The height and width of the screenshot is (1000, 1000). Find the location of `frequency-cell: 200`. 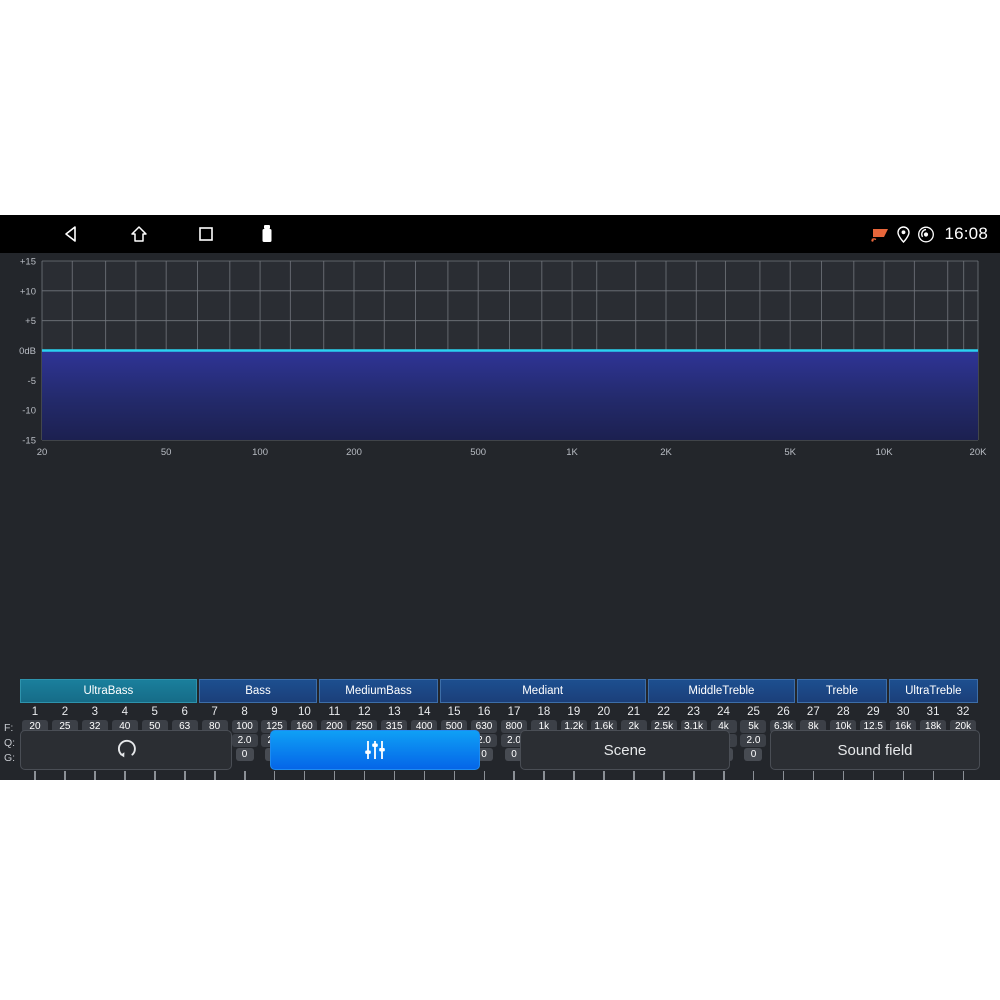

frequency-cell: 200 is located at coordinates (334, 726).